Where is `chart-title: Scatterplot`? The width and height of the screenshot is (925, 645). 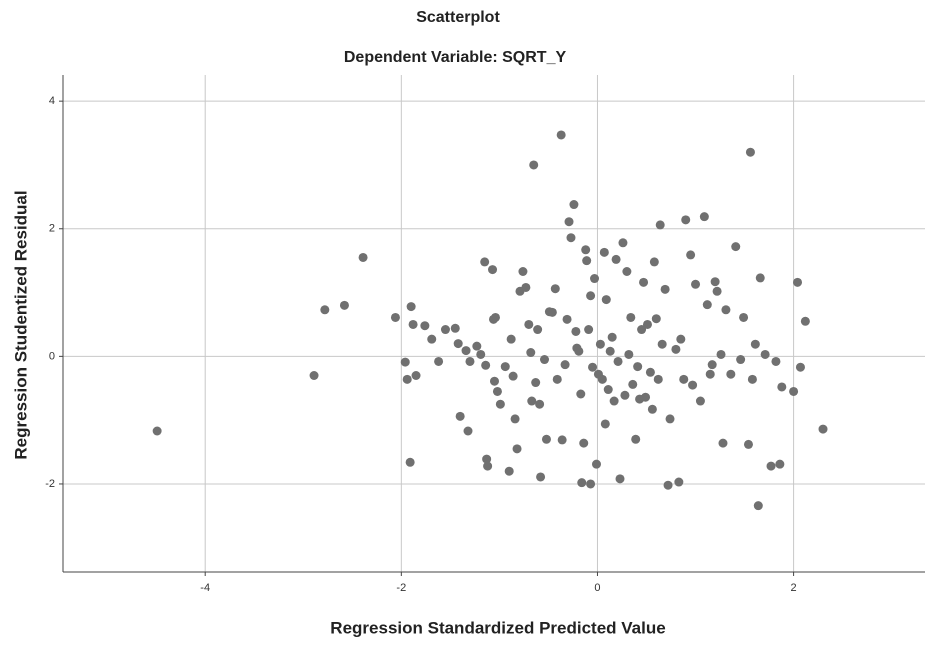 chart-title: Scatterplot is located at coordinates (458, 17).